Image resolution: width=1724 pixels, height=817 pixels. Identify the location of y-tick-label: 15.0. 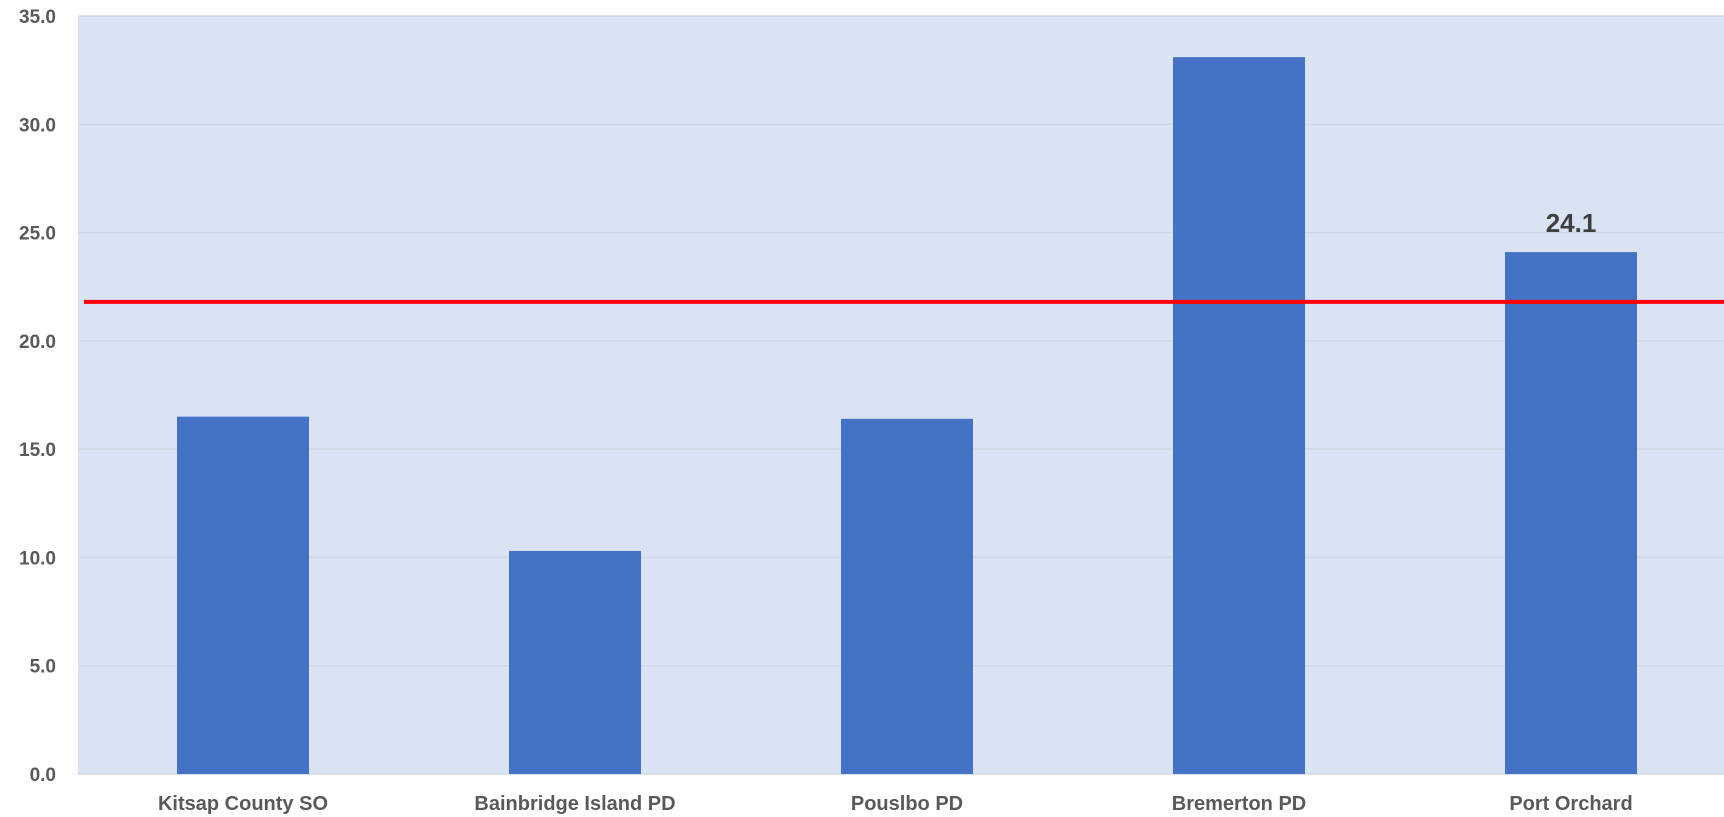
(37, 450).